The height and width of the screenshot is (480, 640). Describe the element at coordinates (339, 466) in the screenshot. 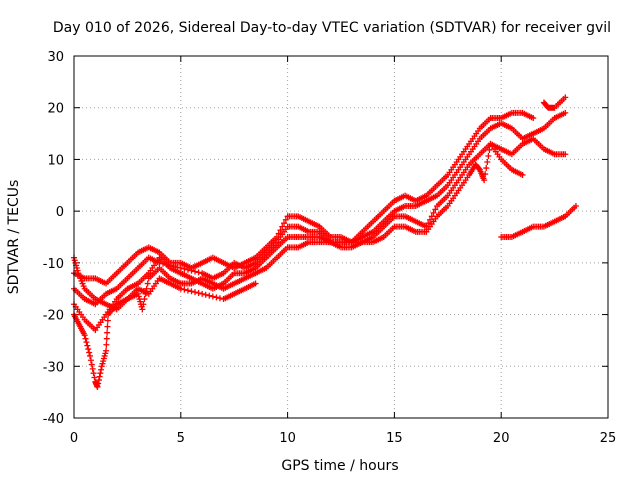

I see `x-axis-label: GPS time / hours` at that location.